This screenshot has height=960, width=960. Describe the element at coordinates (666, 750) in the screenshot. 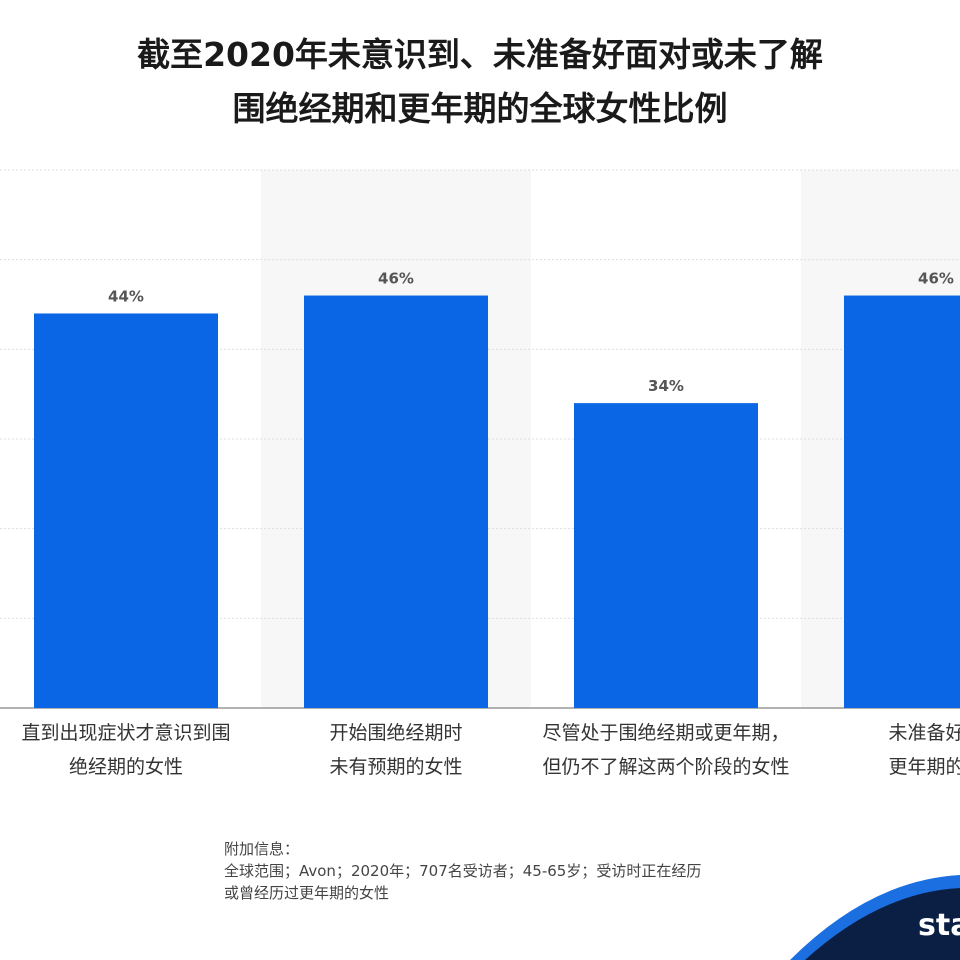

I see `category-label: 尽管处于围绝经期或更年期， 但仍不了解这两个阶段的女性` at that location.